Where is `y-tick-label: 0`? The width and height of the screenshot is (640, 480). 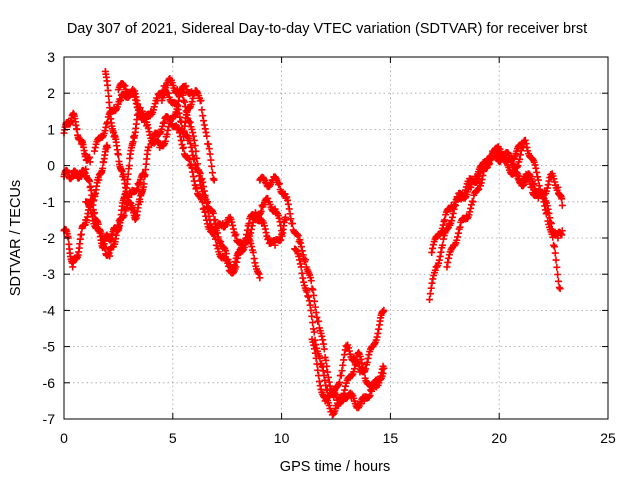
y-tick-label: 0 is located at coordinates (51, 166).